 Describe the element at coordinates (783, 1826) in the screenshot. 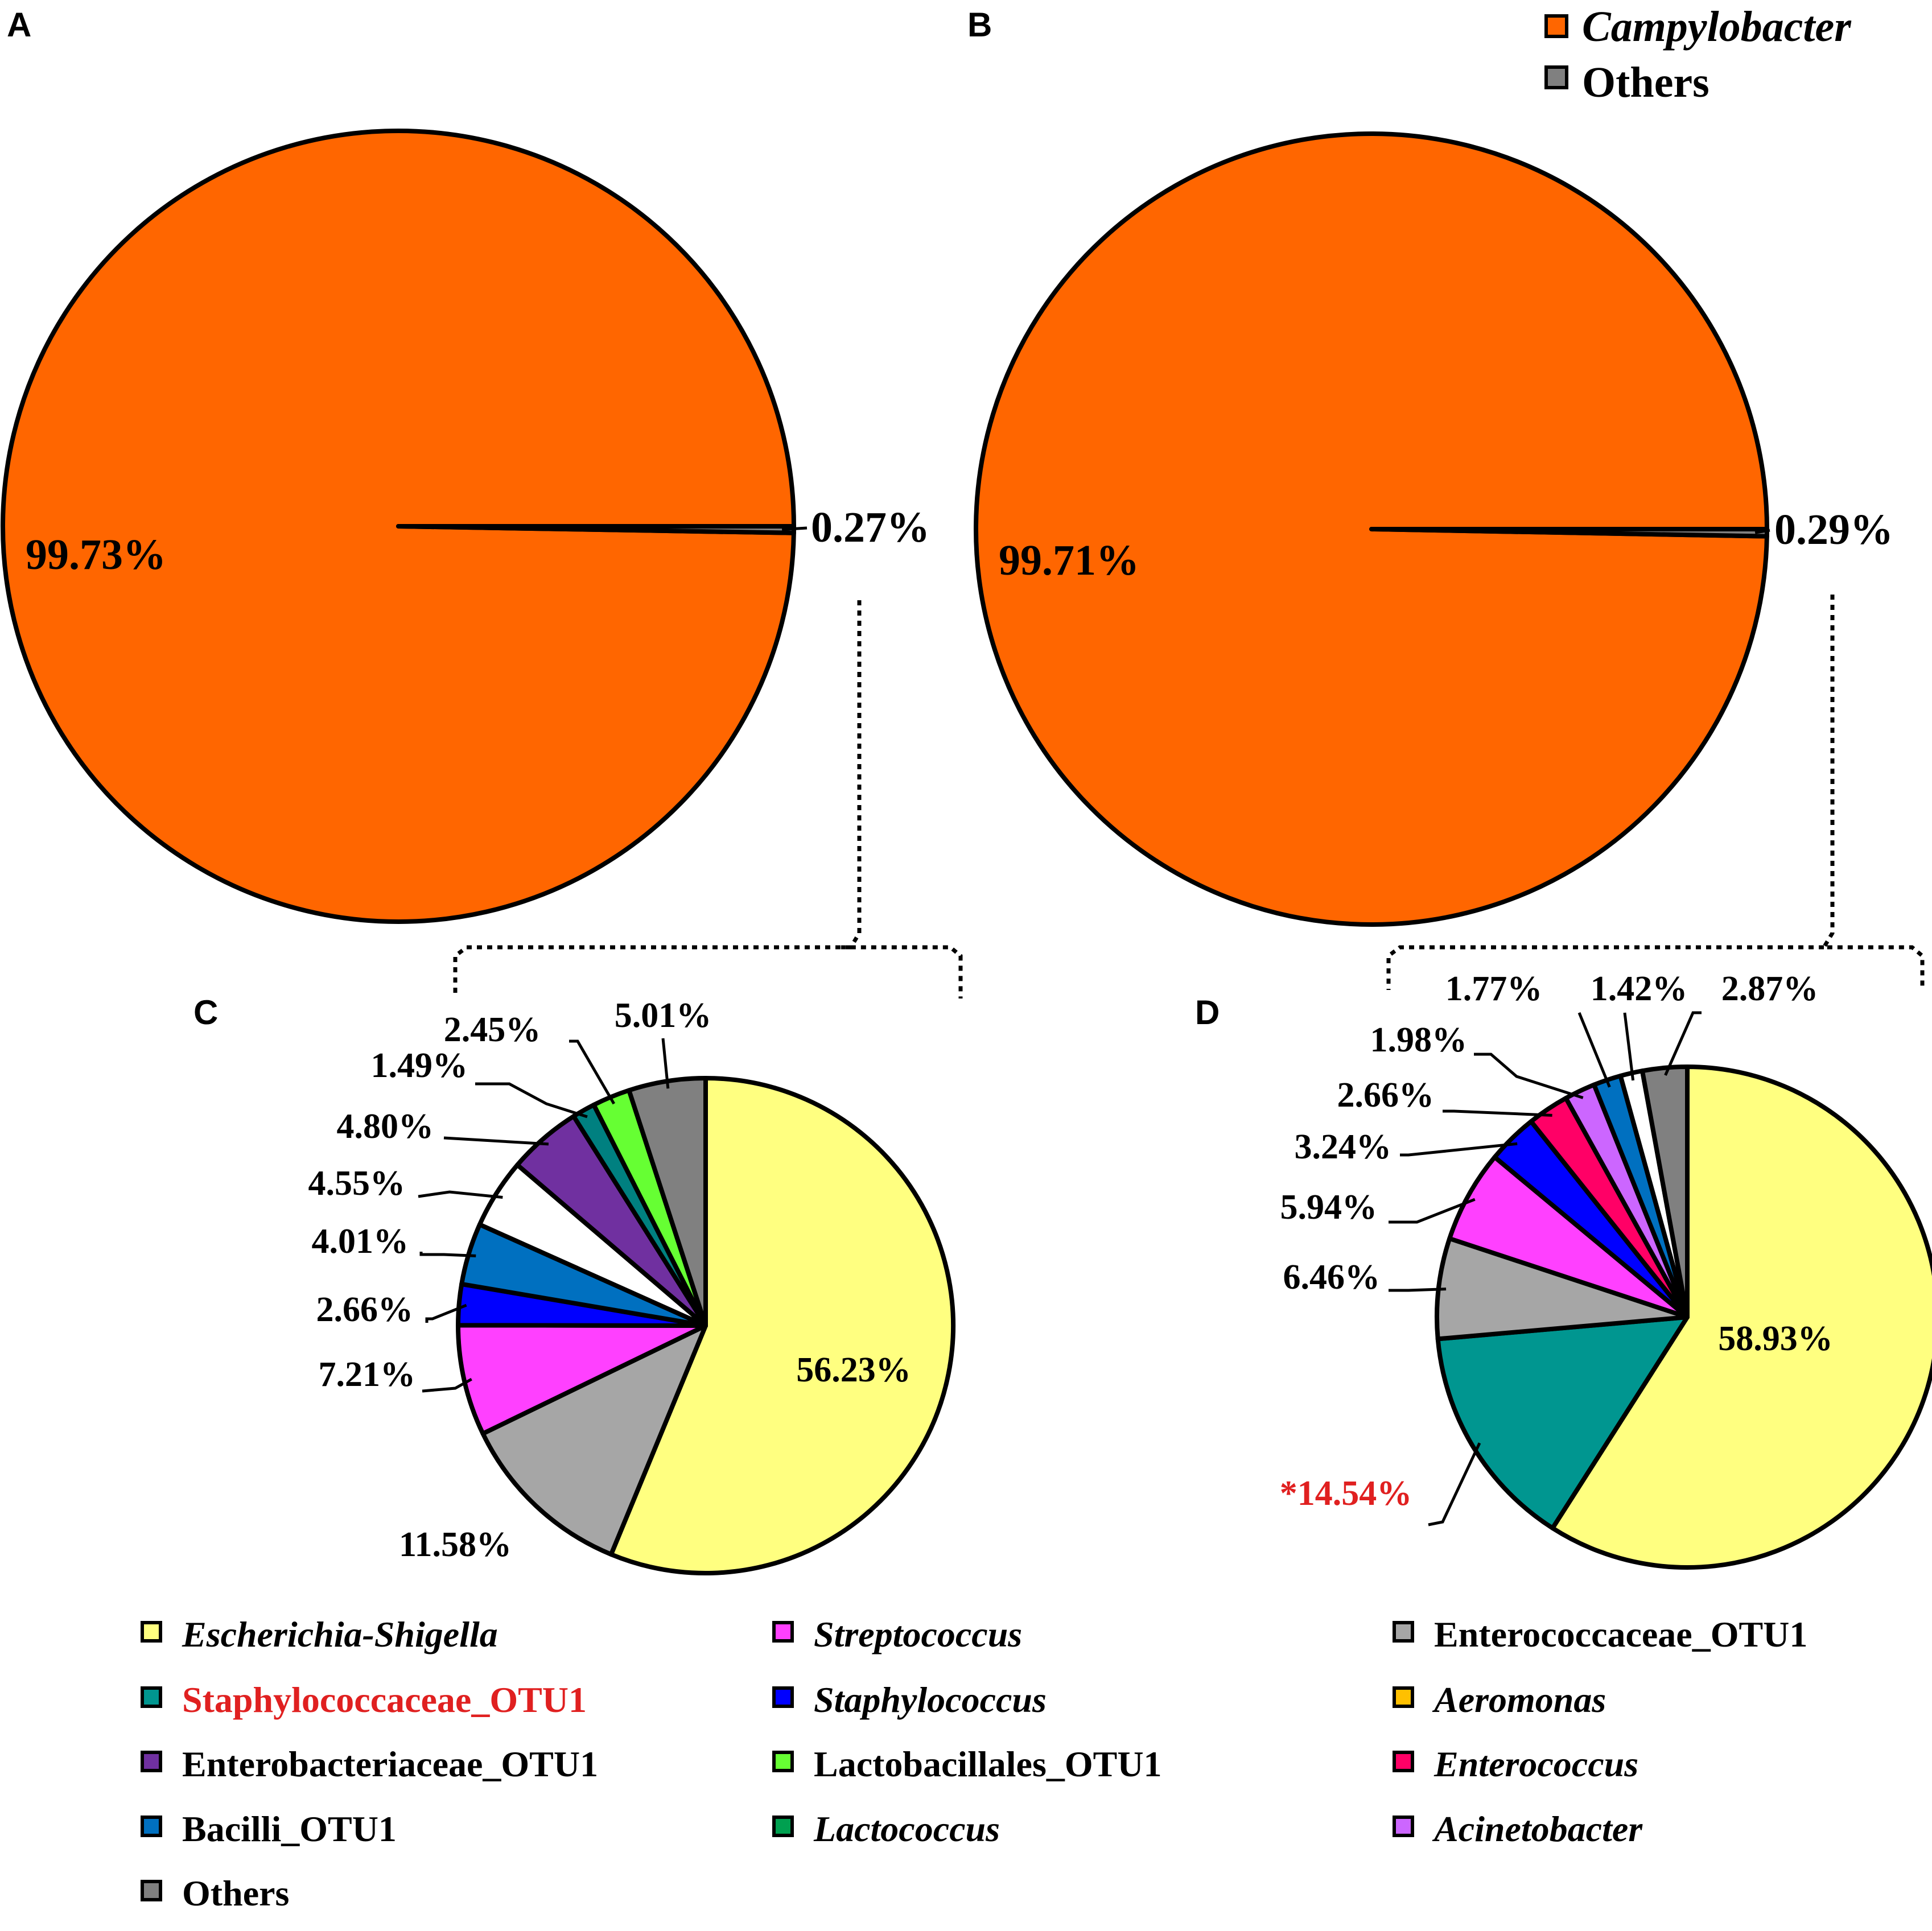

I see `legend-swatch-lactococcus` at that location.